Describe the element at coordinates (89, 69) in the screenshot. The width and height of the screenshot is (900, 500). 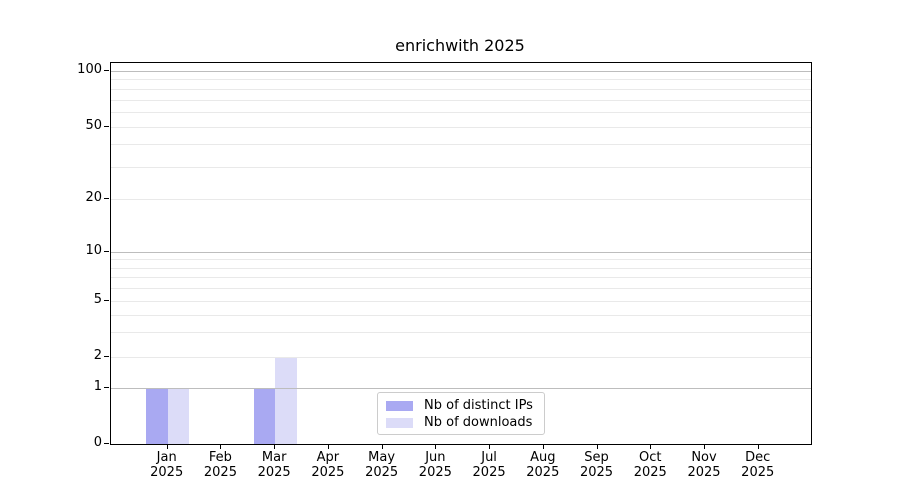
I see `y-tick-label: 100` at that location.